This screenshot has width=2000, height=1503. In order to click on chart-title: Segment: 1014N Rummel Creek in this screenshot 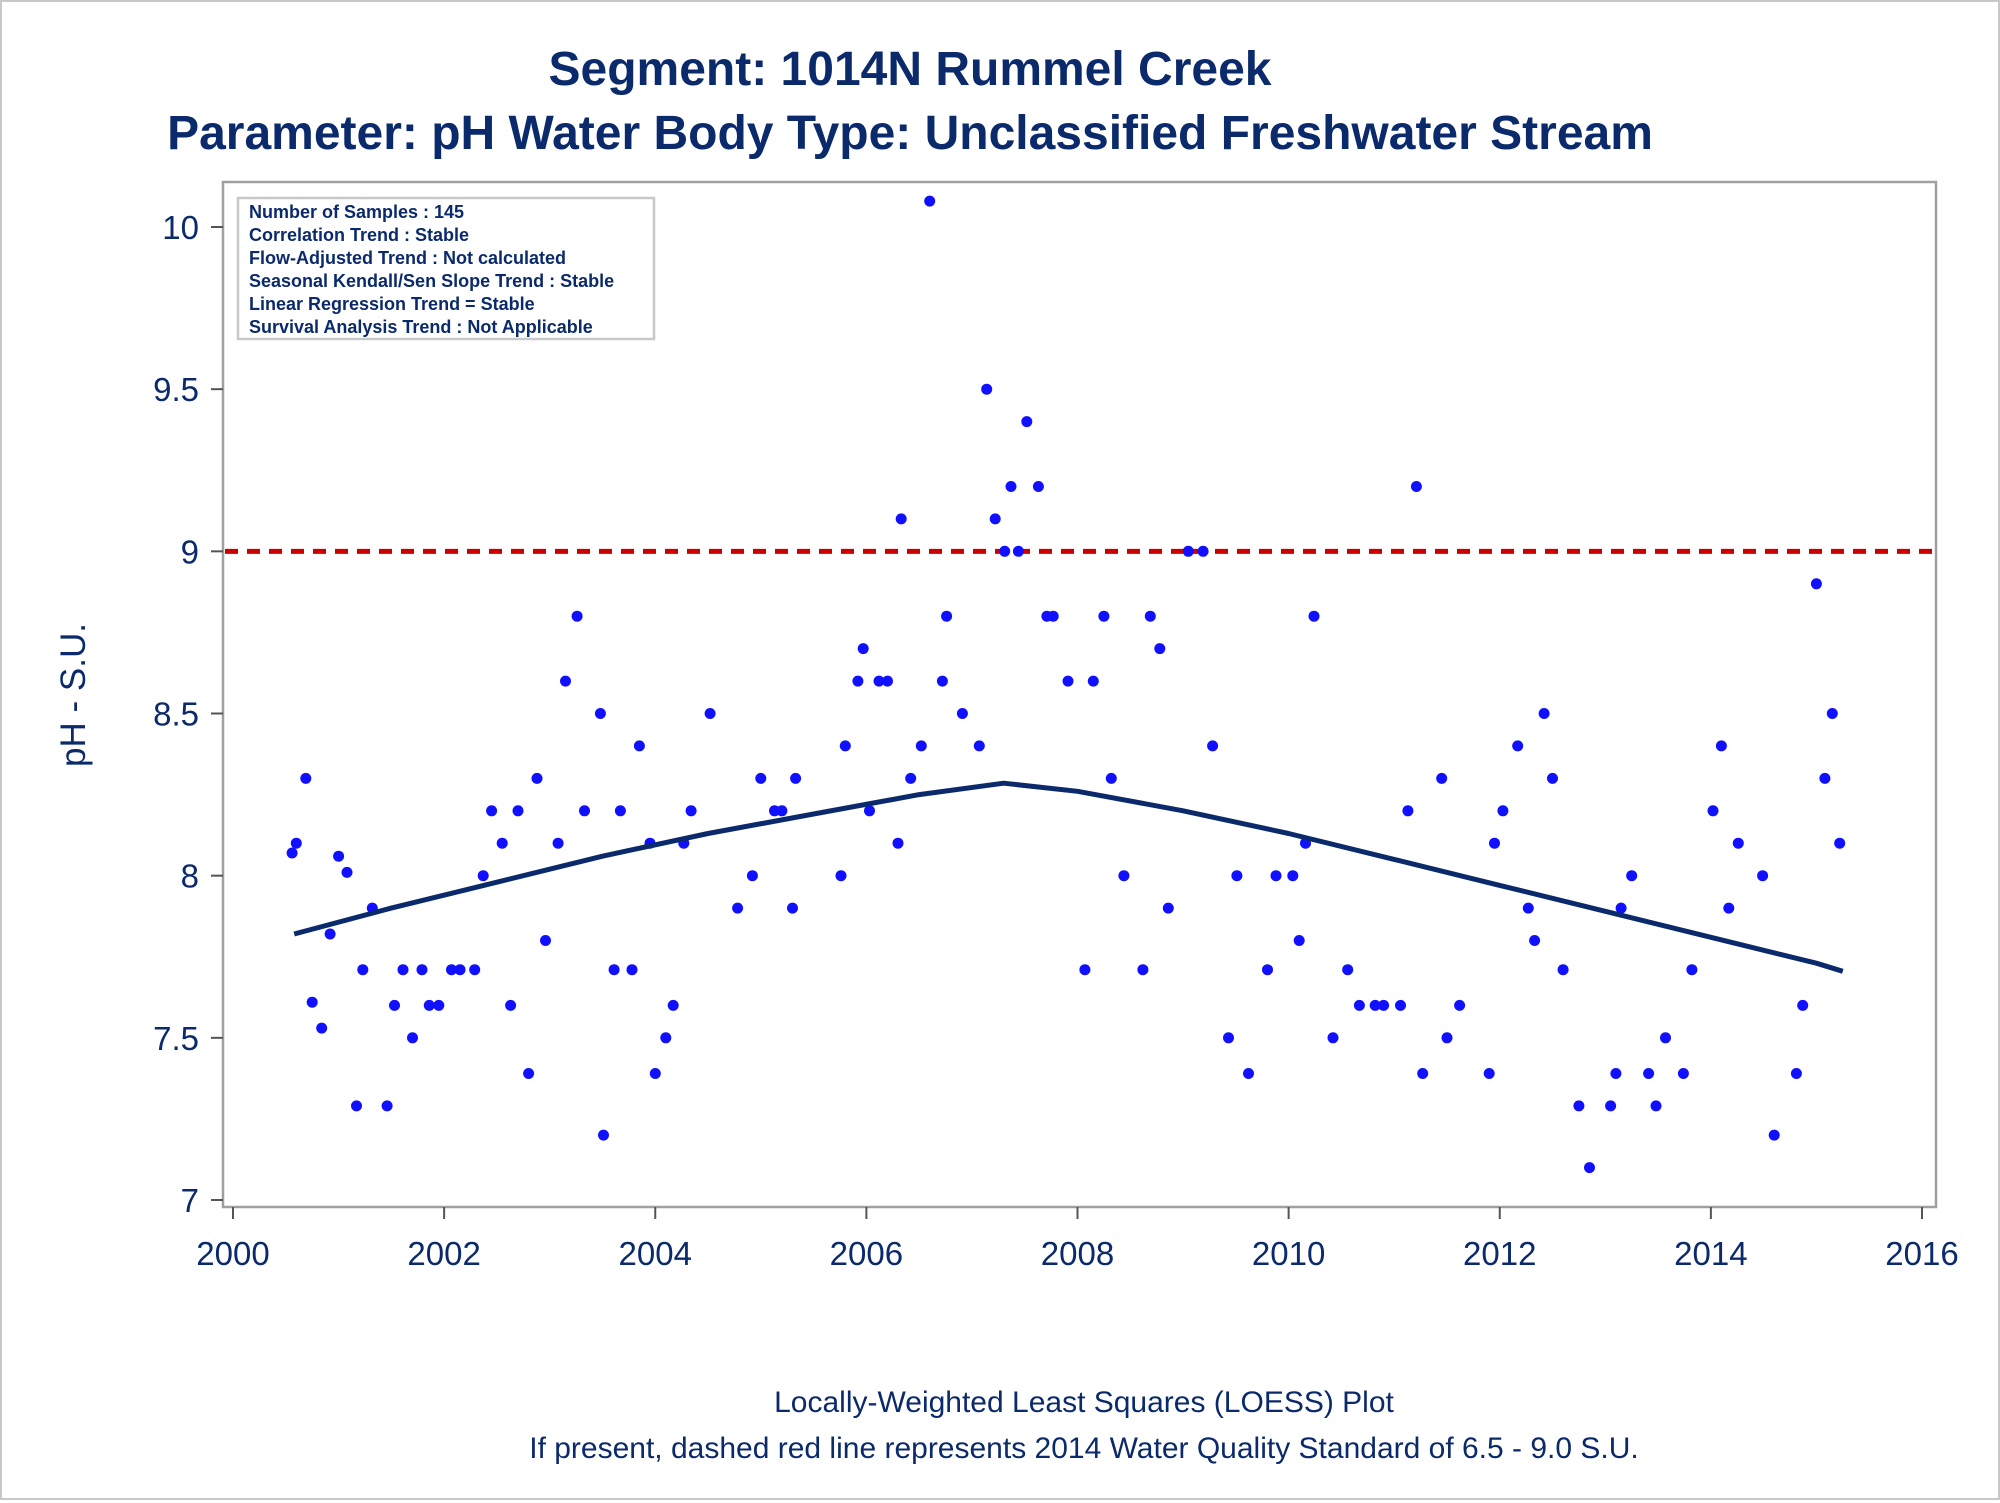, I will do `click(910, 69)`.